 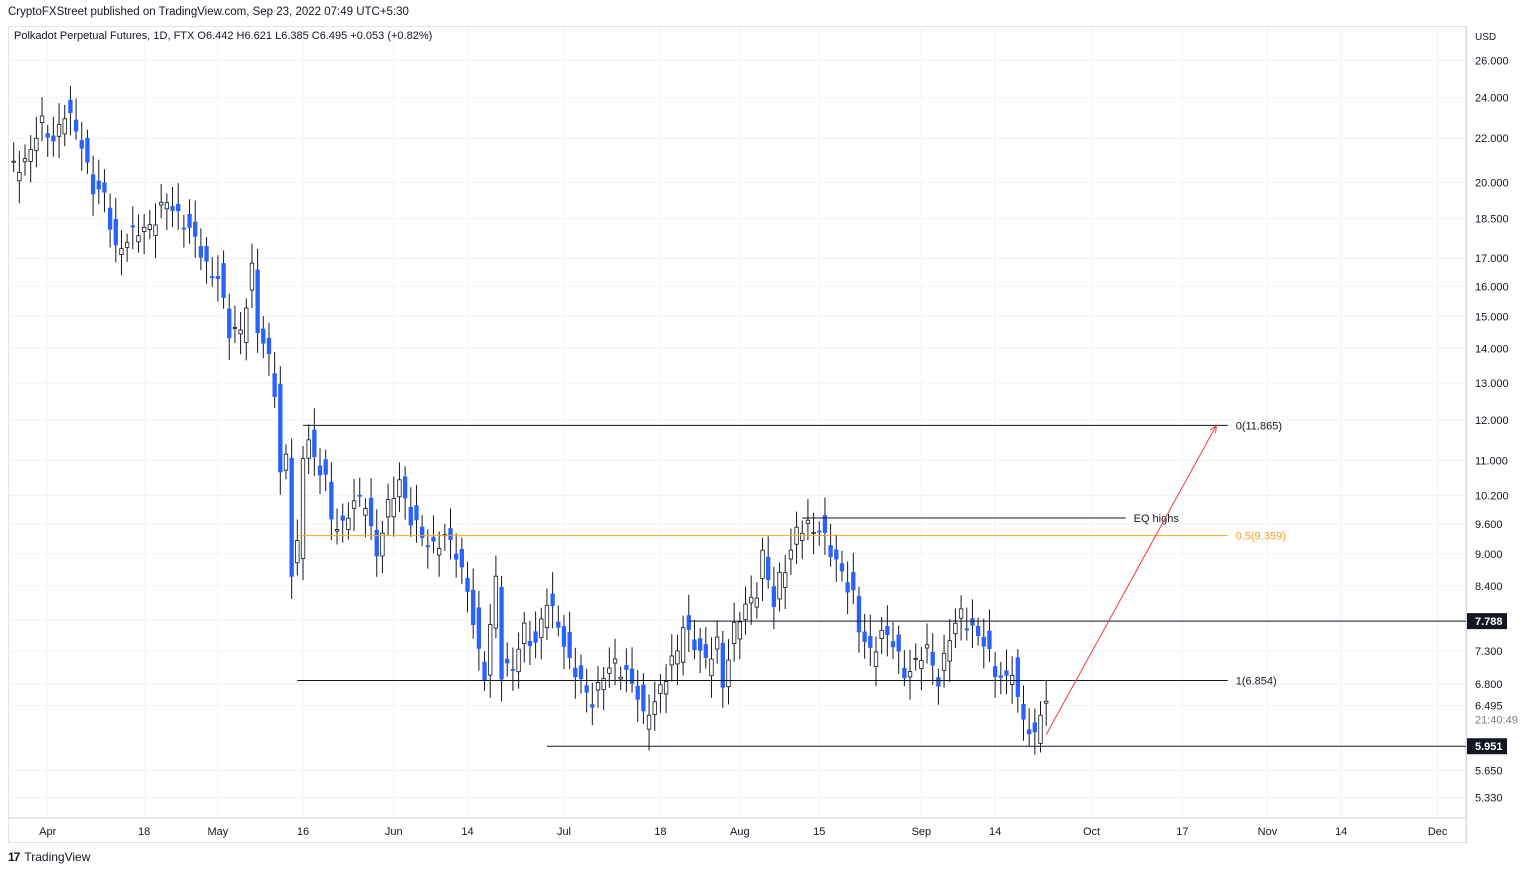 What do you see at coordinates (1492, 139) in the screenshot?
I see `price-axis-label: 22.000` at bounding box center [1492, 139].